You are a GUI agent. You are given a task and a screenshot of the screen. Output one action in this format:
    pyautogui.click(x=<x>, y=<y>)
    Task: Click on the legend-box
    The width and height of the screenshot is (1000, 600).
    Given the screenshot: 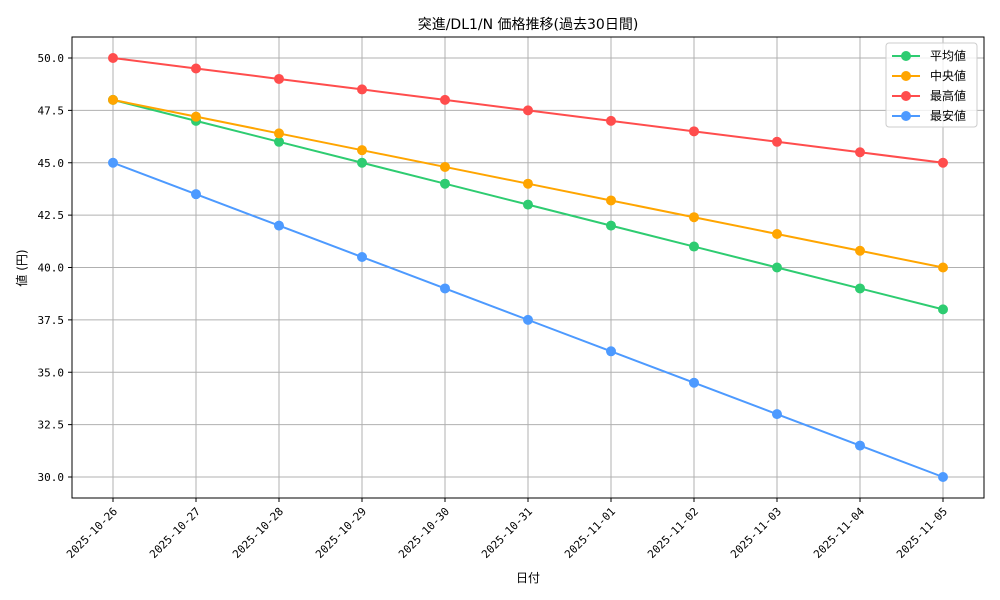 What is the action you would take?
    pyautogui.click(x=931, y=85)
    